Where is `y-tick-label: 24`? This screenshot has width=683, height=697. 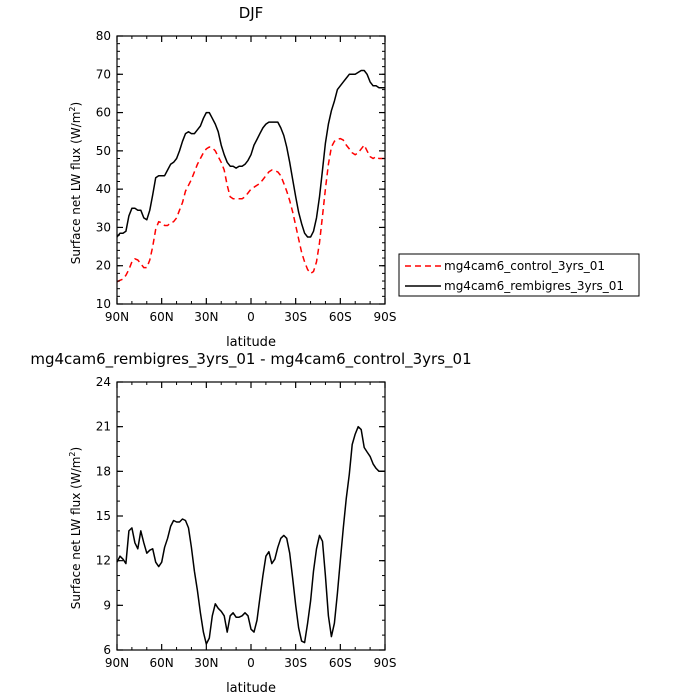
y-tick-label: 24 is located at coordinates (103, 382).